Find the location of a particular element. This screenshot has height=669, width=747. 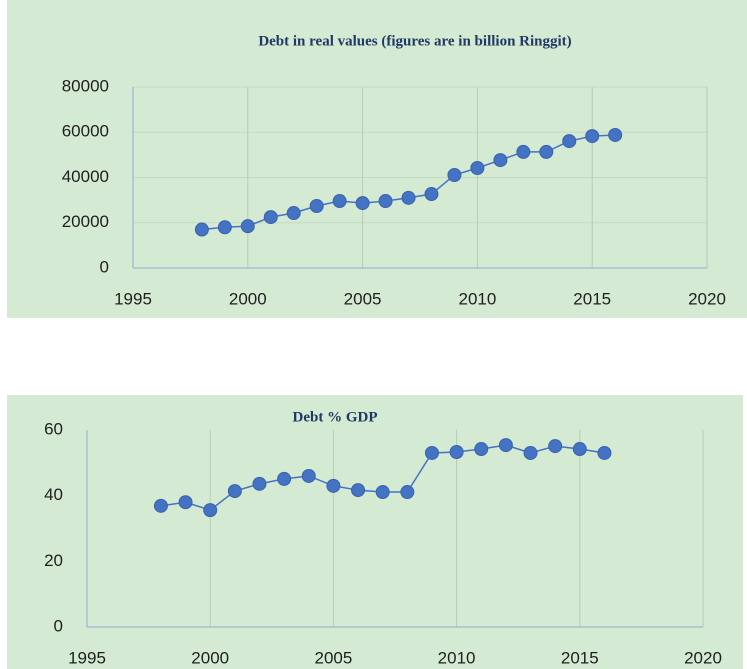

y-tick-label: 60000 is located at coordinates (85, 131).